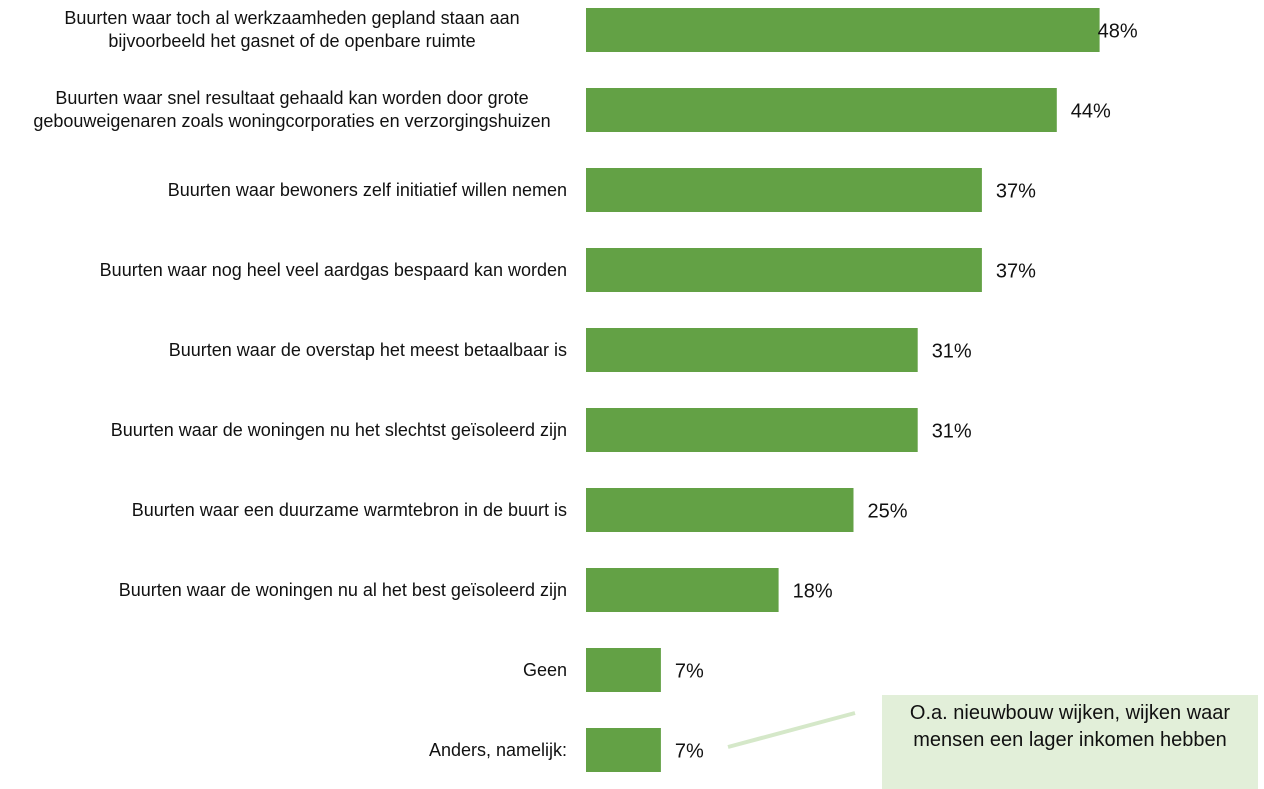  Describe the element at coordinates (1118, 31) in the screenshot. I see `value-label: 48%` at that location.